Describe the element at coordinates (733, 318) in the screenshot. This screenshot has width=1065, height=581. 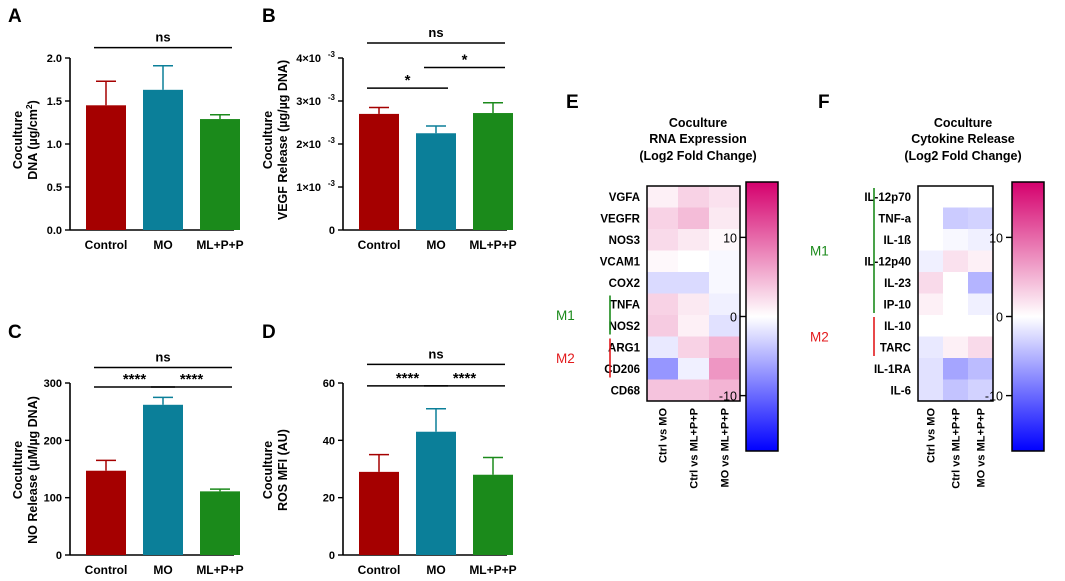
I see `colorbar-tick-label-e-1: 0` at that location.